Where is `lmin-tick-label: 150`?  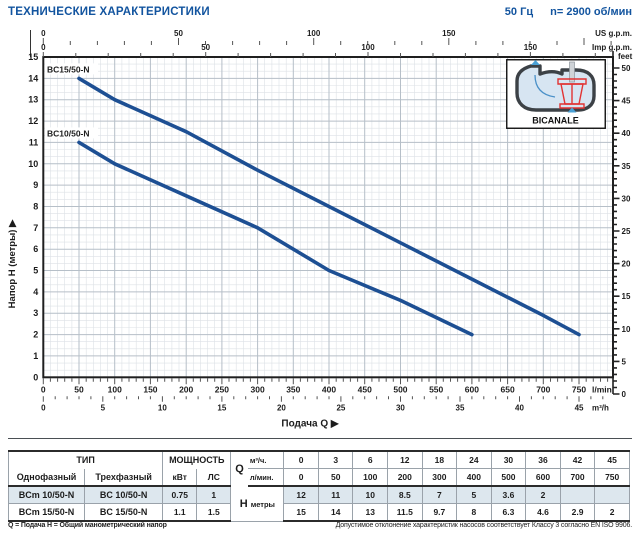
lmin-tick-label: 150 is located at coordinates (150, 389).